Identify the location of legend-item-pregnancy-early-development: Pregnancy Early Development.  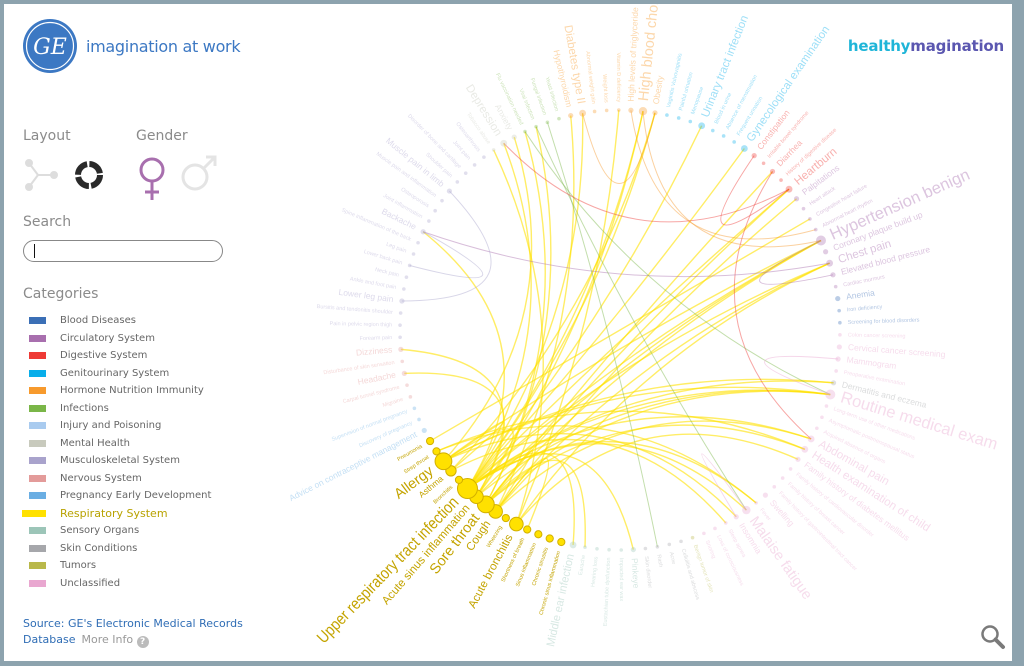
(118, 496).